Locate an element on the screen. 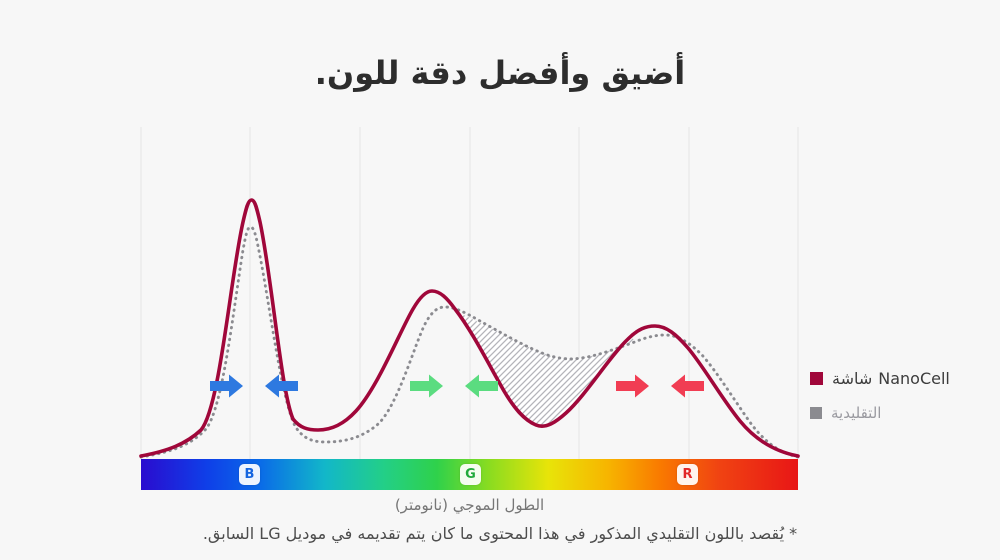  red-arrow-left-icon is located at coordinates (687, 386).